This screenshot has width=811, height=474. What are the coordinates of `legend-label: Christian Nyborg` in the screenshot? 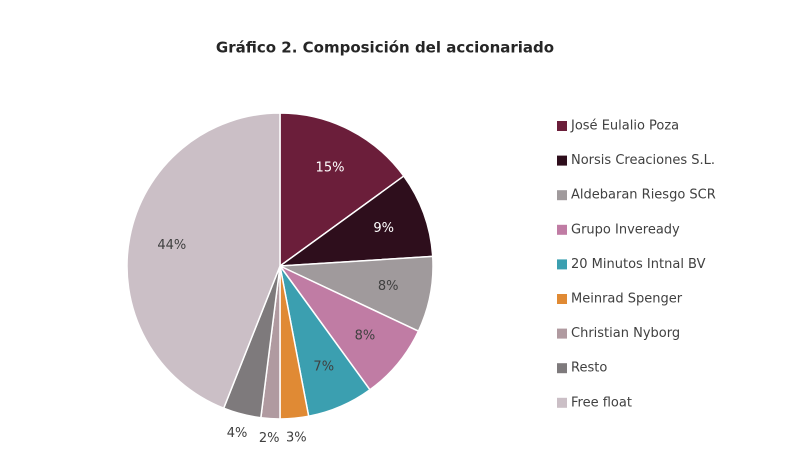 It's located at (625, 333).